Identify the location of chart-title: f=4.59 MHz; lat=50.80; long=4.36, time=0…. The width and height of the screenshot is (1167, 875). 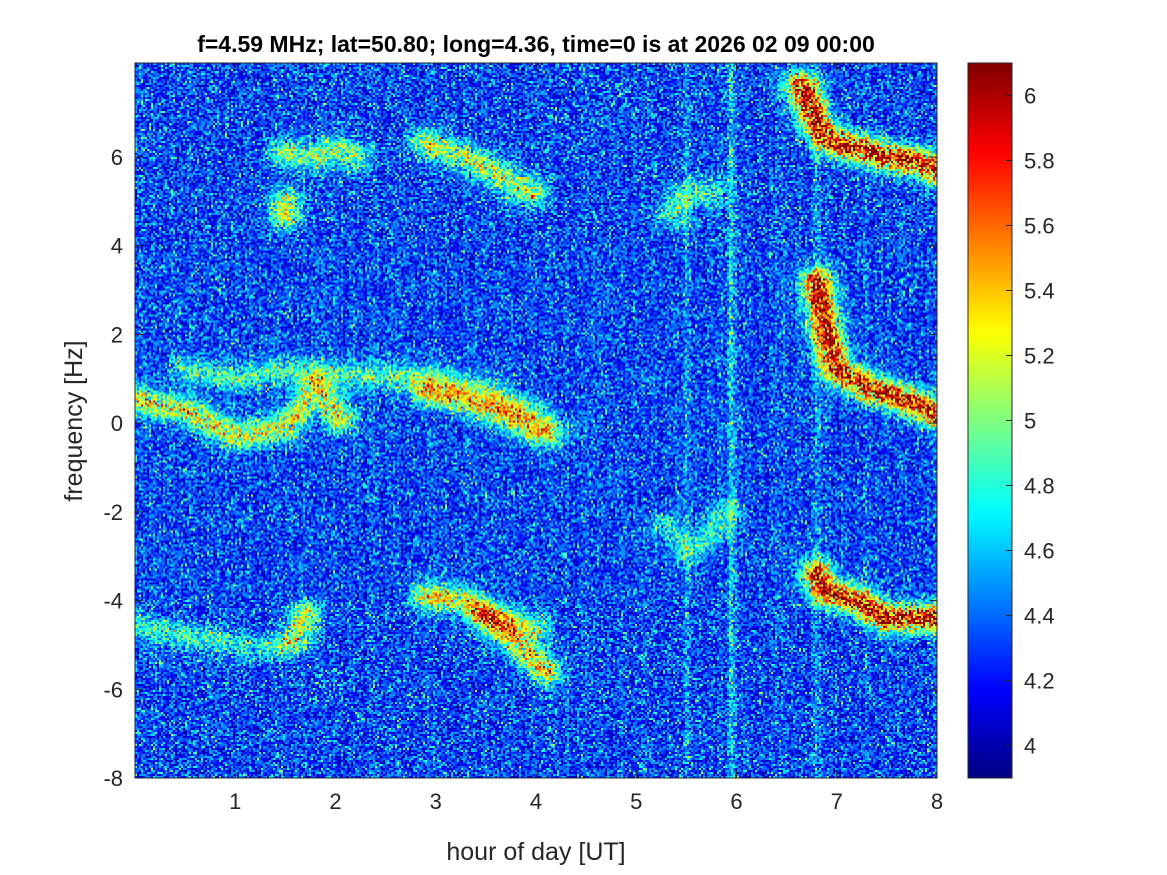
(536, 44).